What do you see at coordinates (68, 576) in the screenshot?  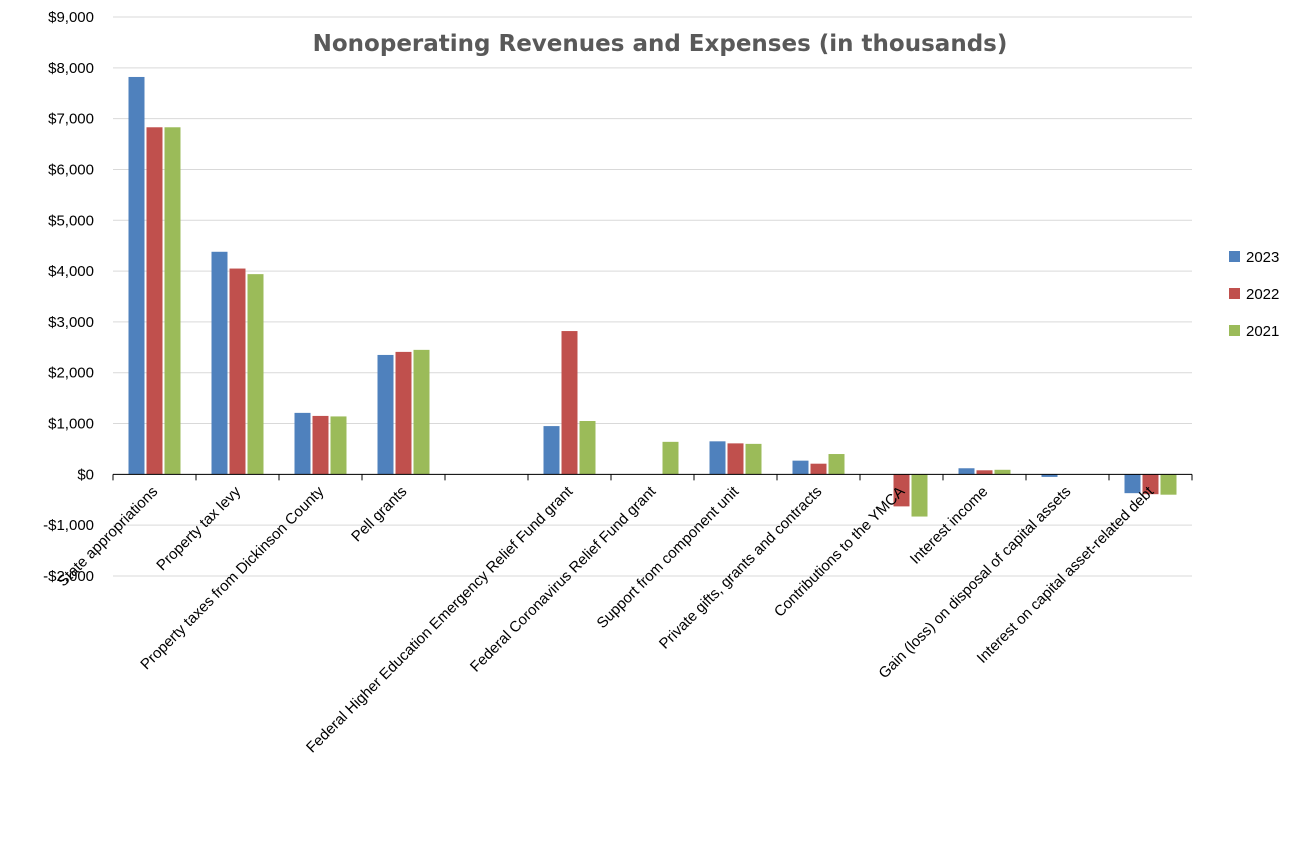 I see `y-tick-label: -$2,000` at bounding box center [68, 576].